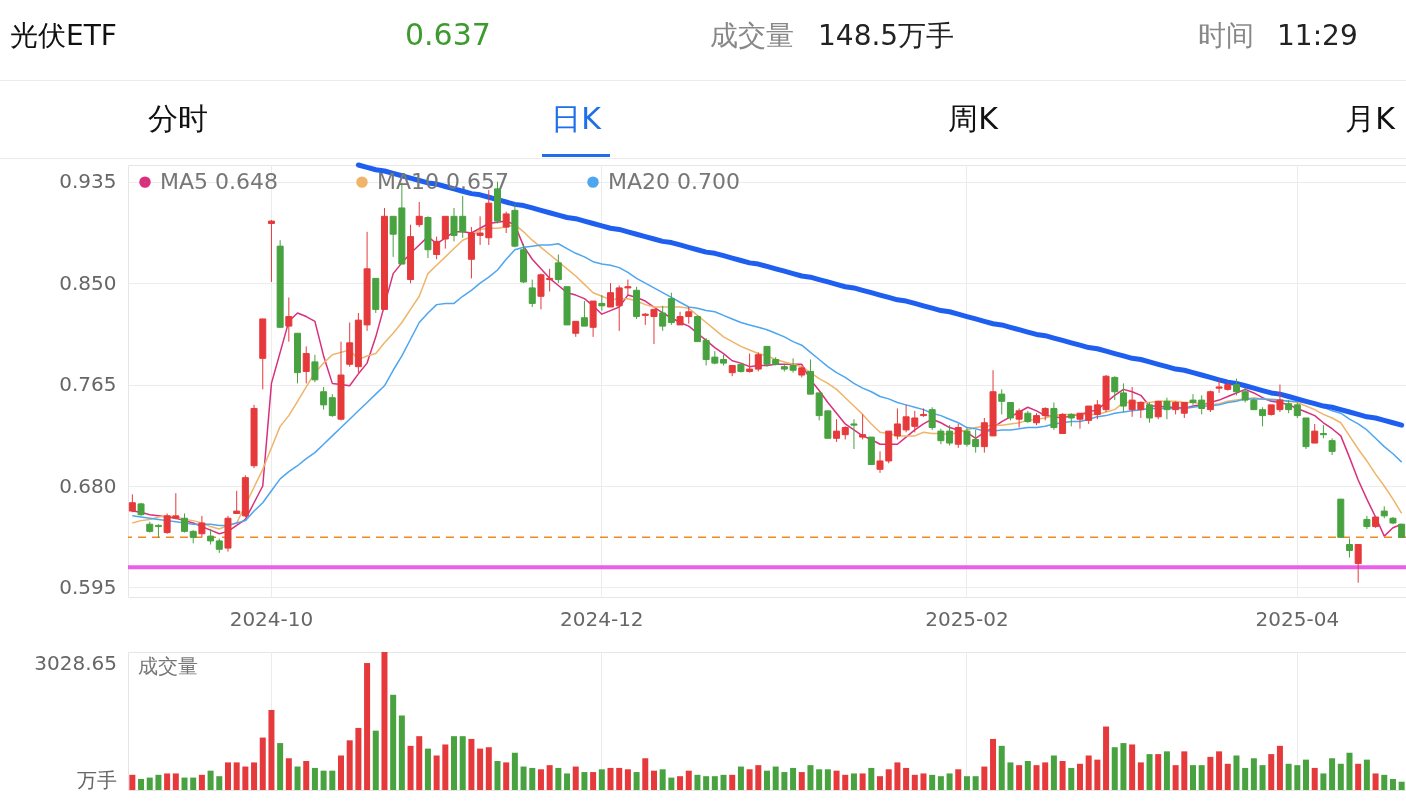  What do you see at coordinates (88, 586) in the screenshot?
I see `y-tick-label: 0.595` at bounding box center [88, 586].